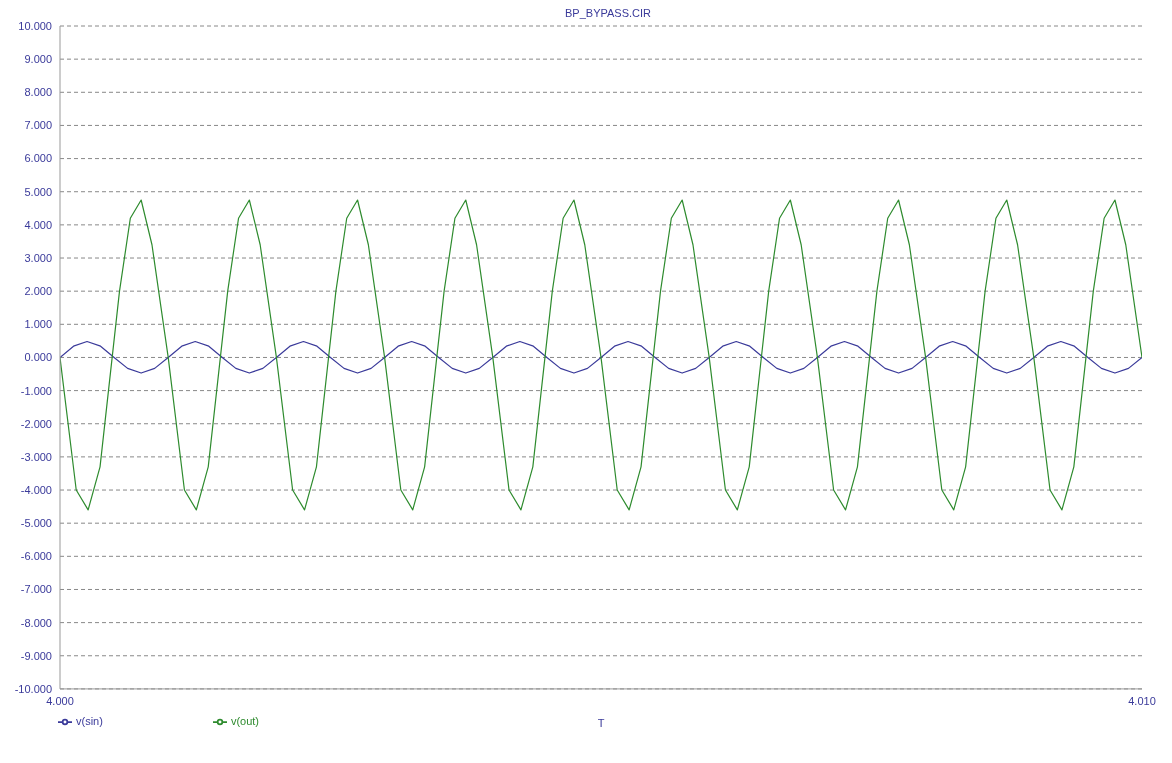 The width and height of the screenshot is (1172, 763). What do you see at coordinates (36, 390) in the screenshot?
I see `y-tick-label: -1.000` at bounding box center [36, 390].